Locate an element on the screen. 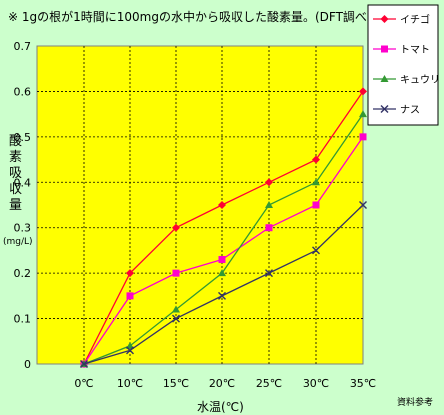 The width and height of the screenshot is (444, 415). x-tick-label: 35℃ is located at coordinates (363, 383).